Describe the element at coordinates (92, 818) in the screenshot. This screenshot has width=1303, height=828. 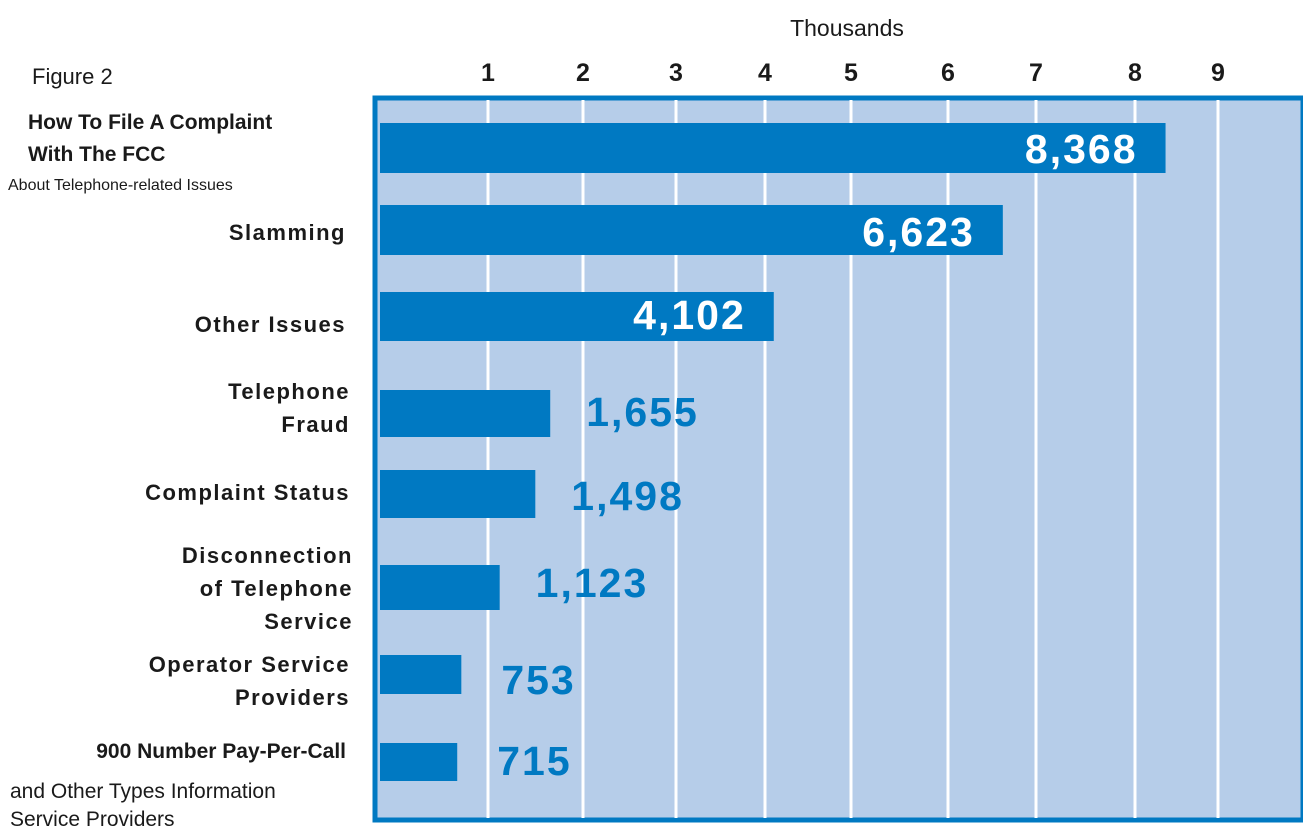
I see `category-sublabel: Service Providers` at that location.